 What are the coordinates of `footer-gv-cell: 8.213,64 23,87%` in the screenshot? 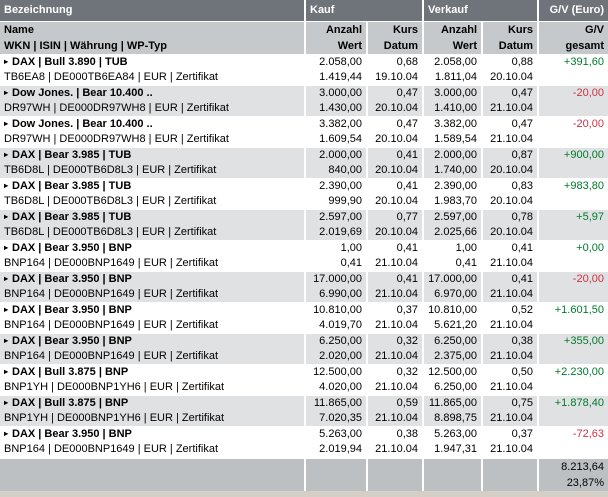 It's located at (572, 475).